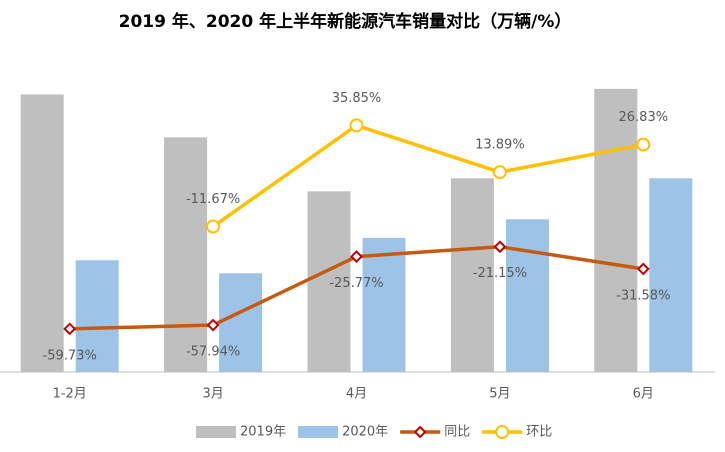 The image size is (725, 452). Describe the element at coordinates (644, 117) in the screenshot. I see `data-label: 26.83%` at that location.